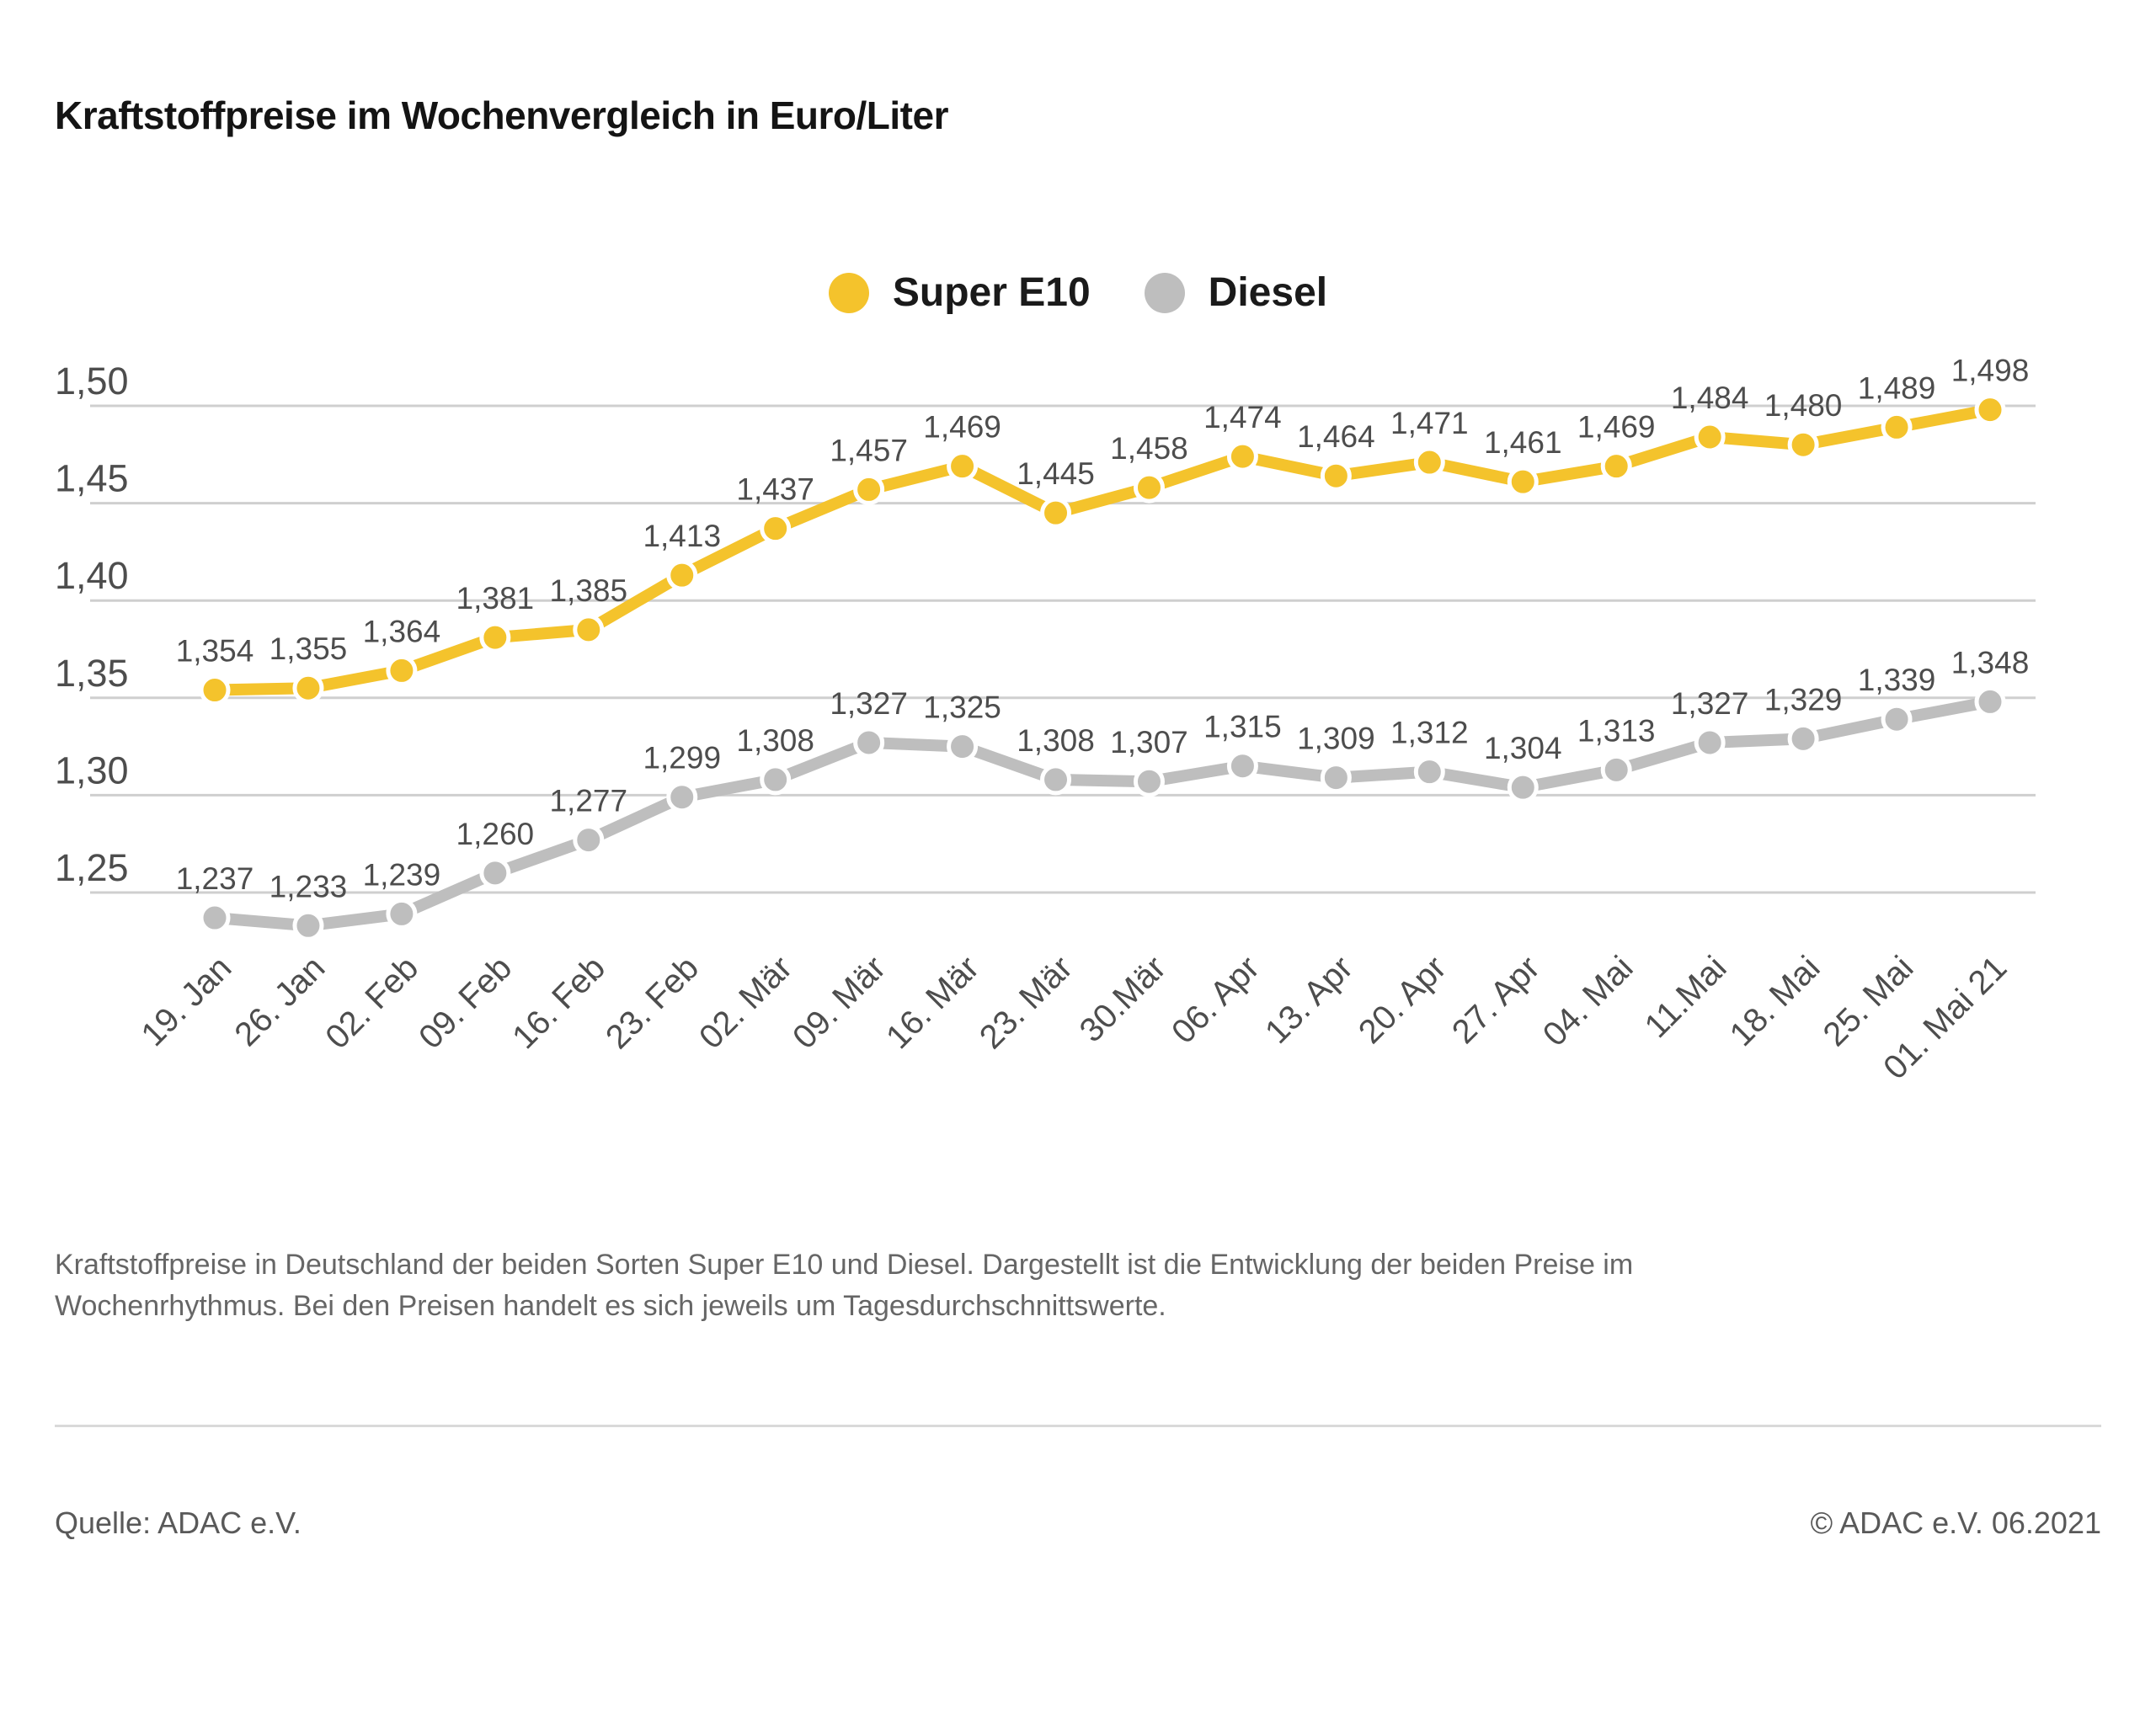 The height and width of the screenshot is (1716, 2156). Describe the element at coordinates (1403, 1000) in the screenshot. I see `x-axis-label: 20. Apr` at that location.